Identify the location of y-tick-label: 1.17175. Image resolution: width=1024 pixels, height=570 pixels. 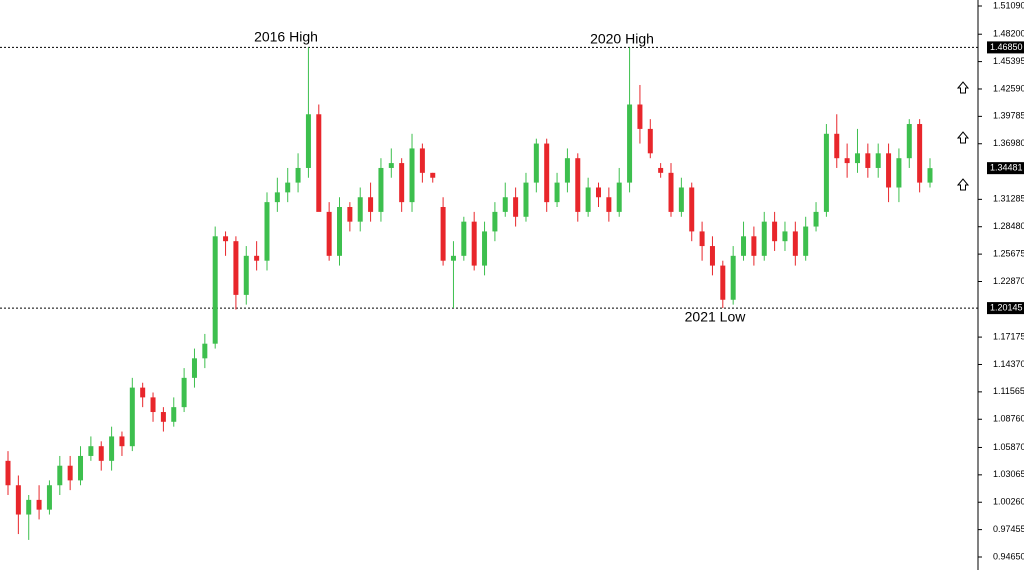
(1008, 336).